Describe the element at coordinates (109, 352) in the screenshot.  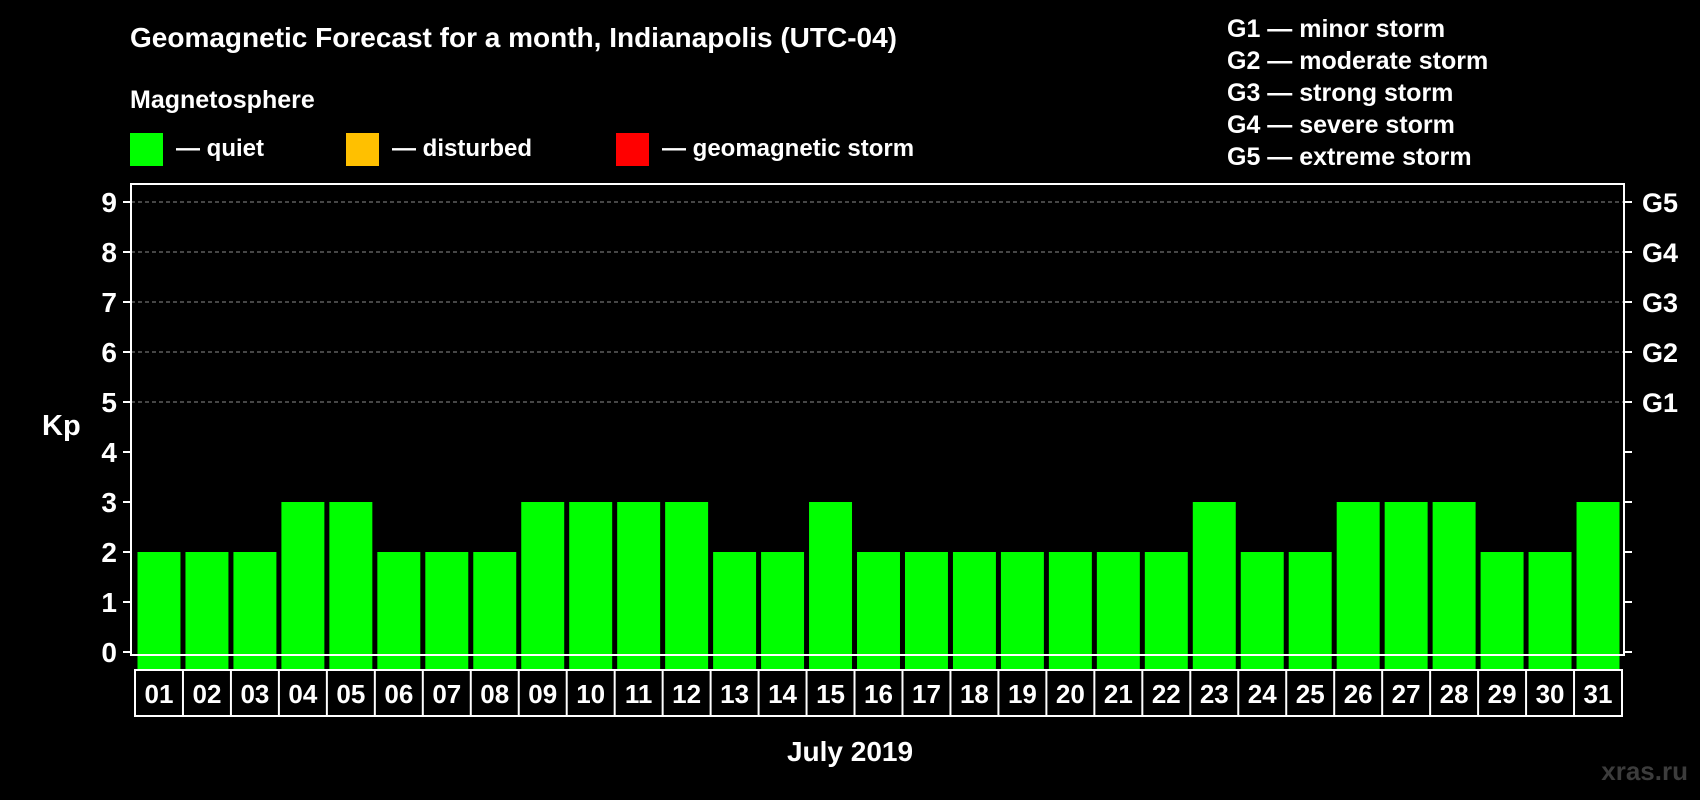
I see `y-tick-label-6: 6` at that location.